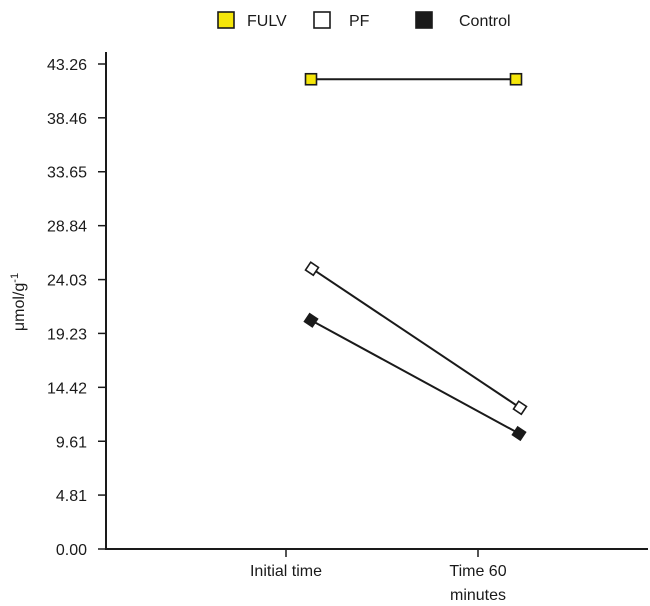 The width and height of the screenshot is (650, 606). What do you see at coordinates (67, 65) in the screenshot?
I see `y-tick-label: 43.26` at bounding box center [67, 65].